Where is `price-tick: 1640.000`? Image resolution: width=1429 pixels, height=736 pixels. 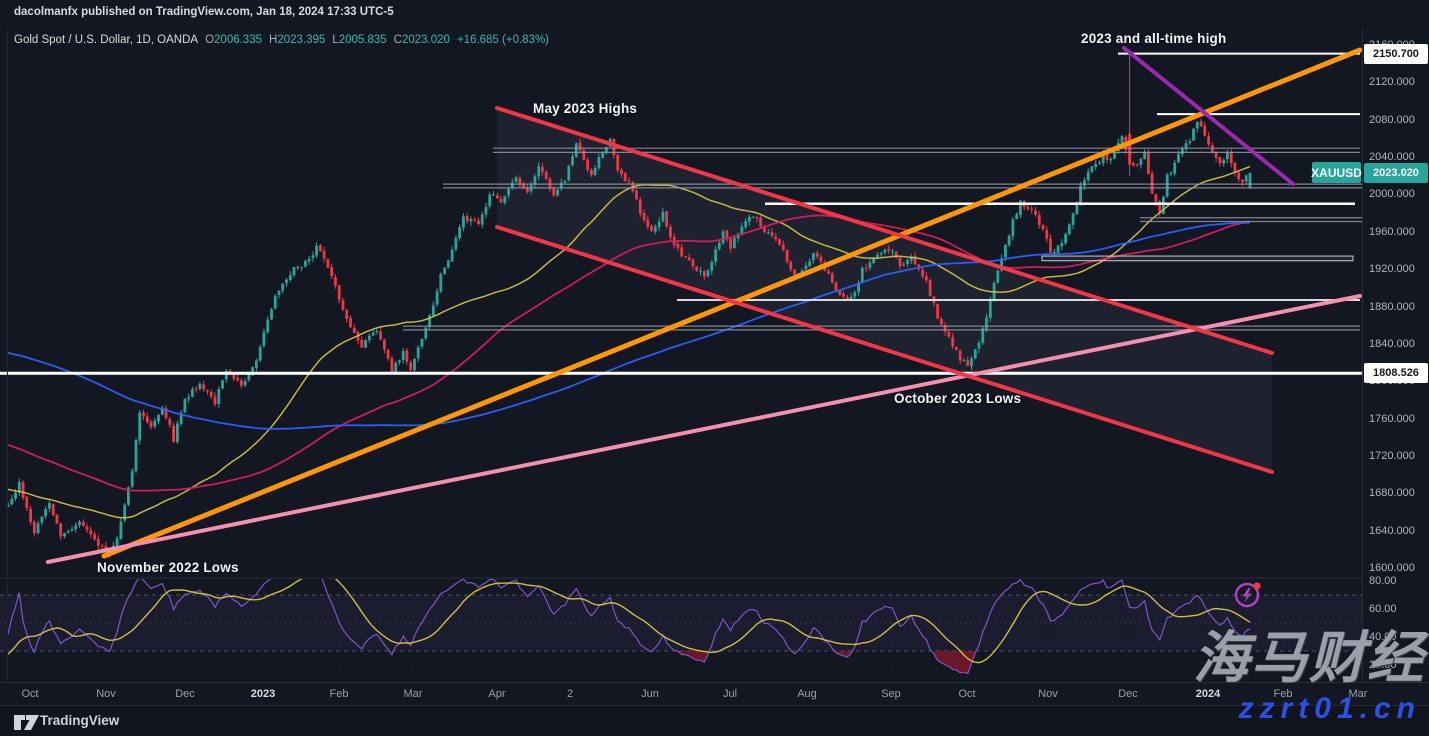
price-tick: 1640.000 is located at coordinates (1392, 530).